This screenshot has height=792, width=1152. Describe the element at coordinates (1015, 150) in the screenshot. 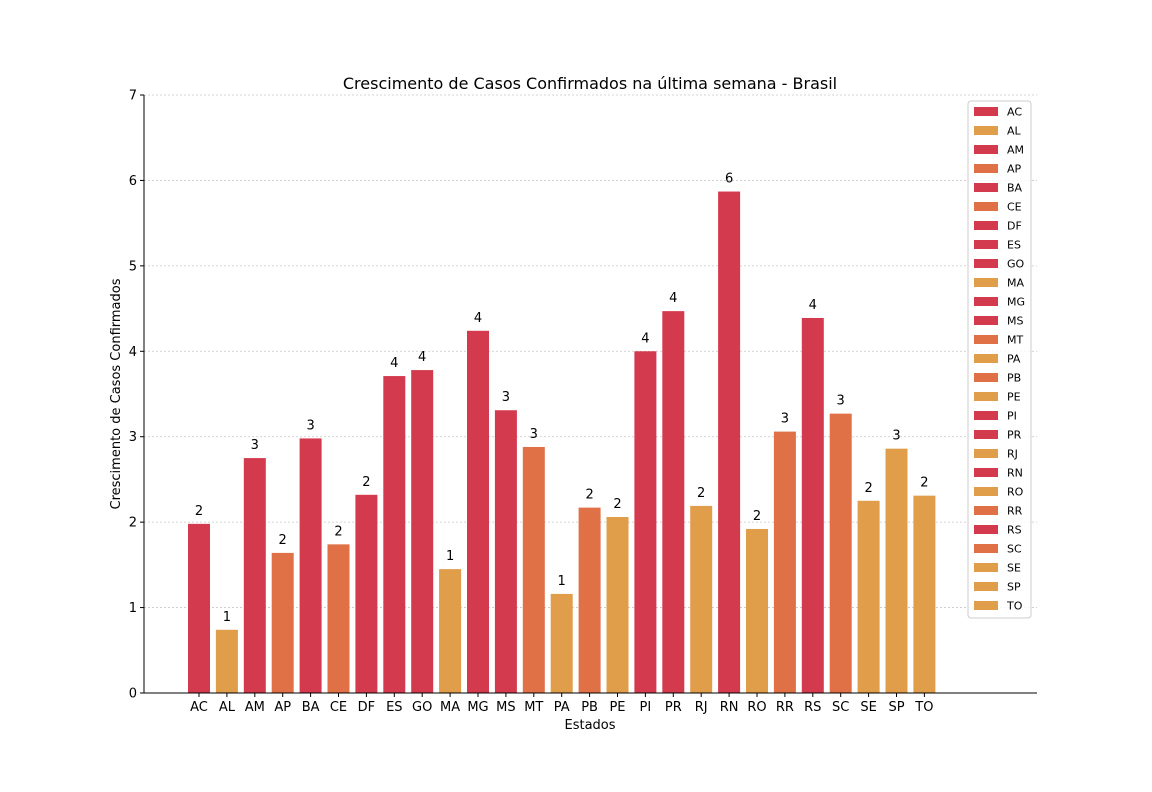

I see `legend-label-am: AM` at that location.